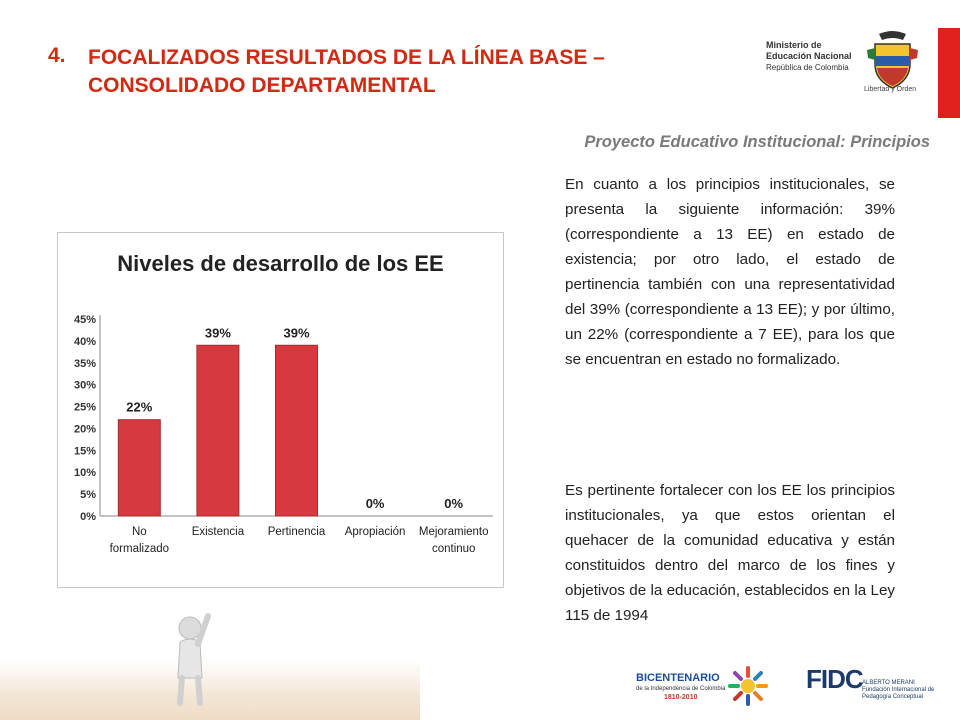 The height and width of the screenshot is (720, 960). What do you see at coordinates (748, 686) in the screenshot?
I see `sun-emblem-icon` at bounding box center [748, 686].